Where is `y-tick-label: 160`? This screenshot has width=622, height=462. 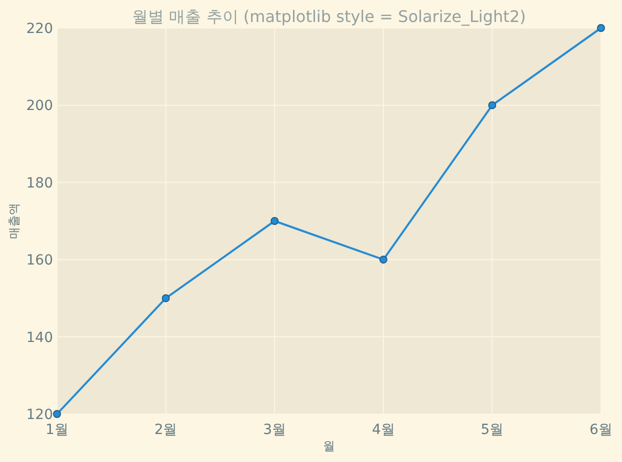
y-tick-label: 160 is located at coordinates (39, 260).